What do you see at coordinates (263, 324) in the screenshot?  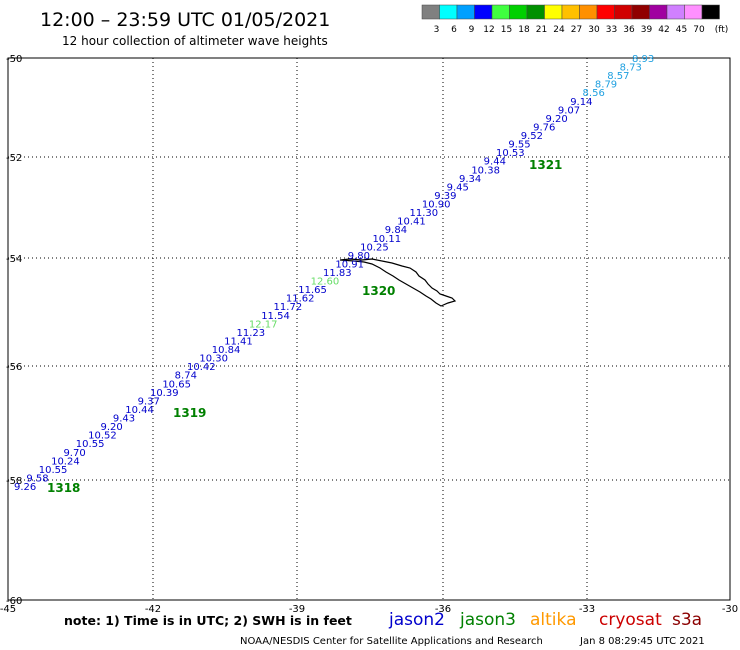 I see `wave-height-label: 12.17` at bounding box center [263, 324].